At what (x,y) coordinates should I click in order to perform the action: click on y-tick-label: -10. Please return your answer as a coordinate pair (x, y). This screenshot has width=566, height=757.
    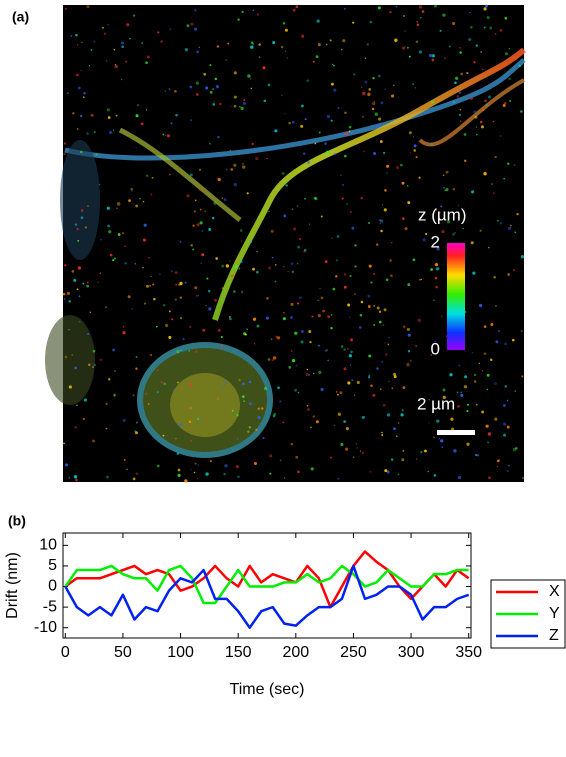
    Looking at the image, I should click on (45, 627).